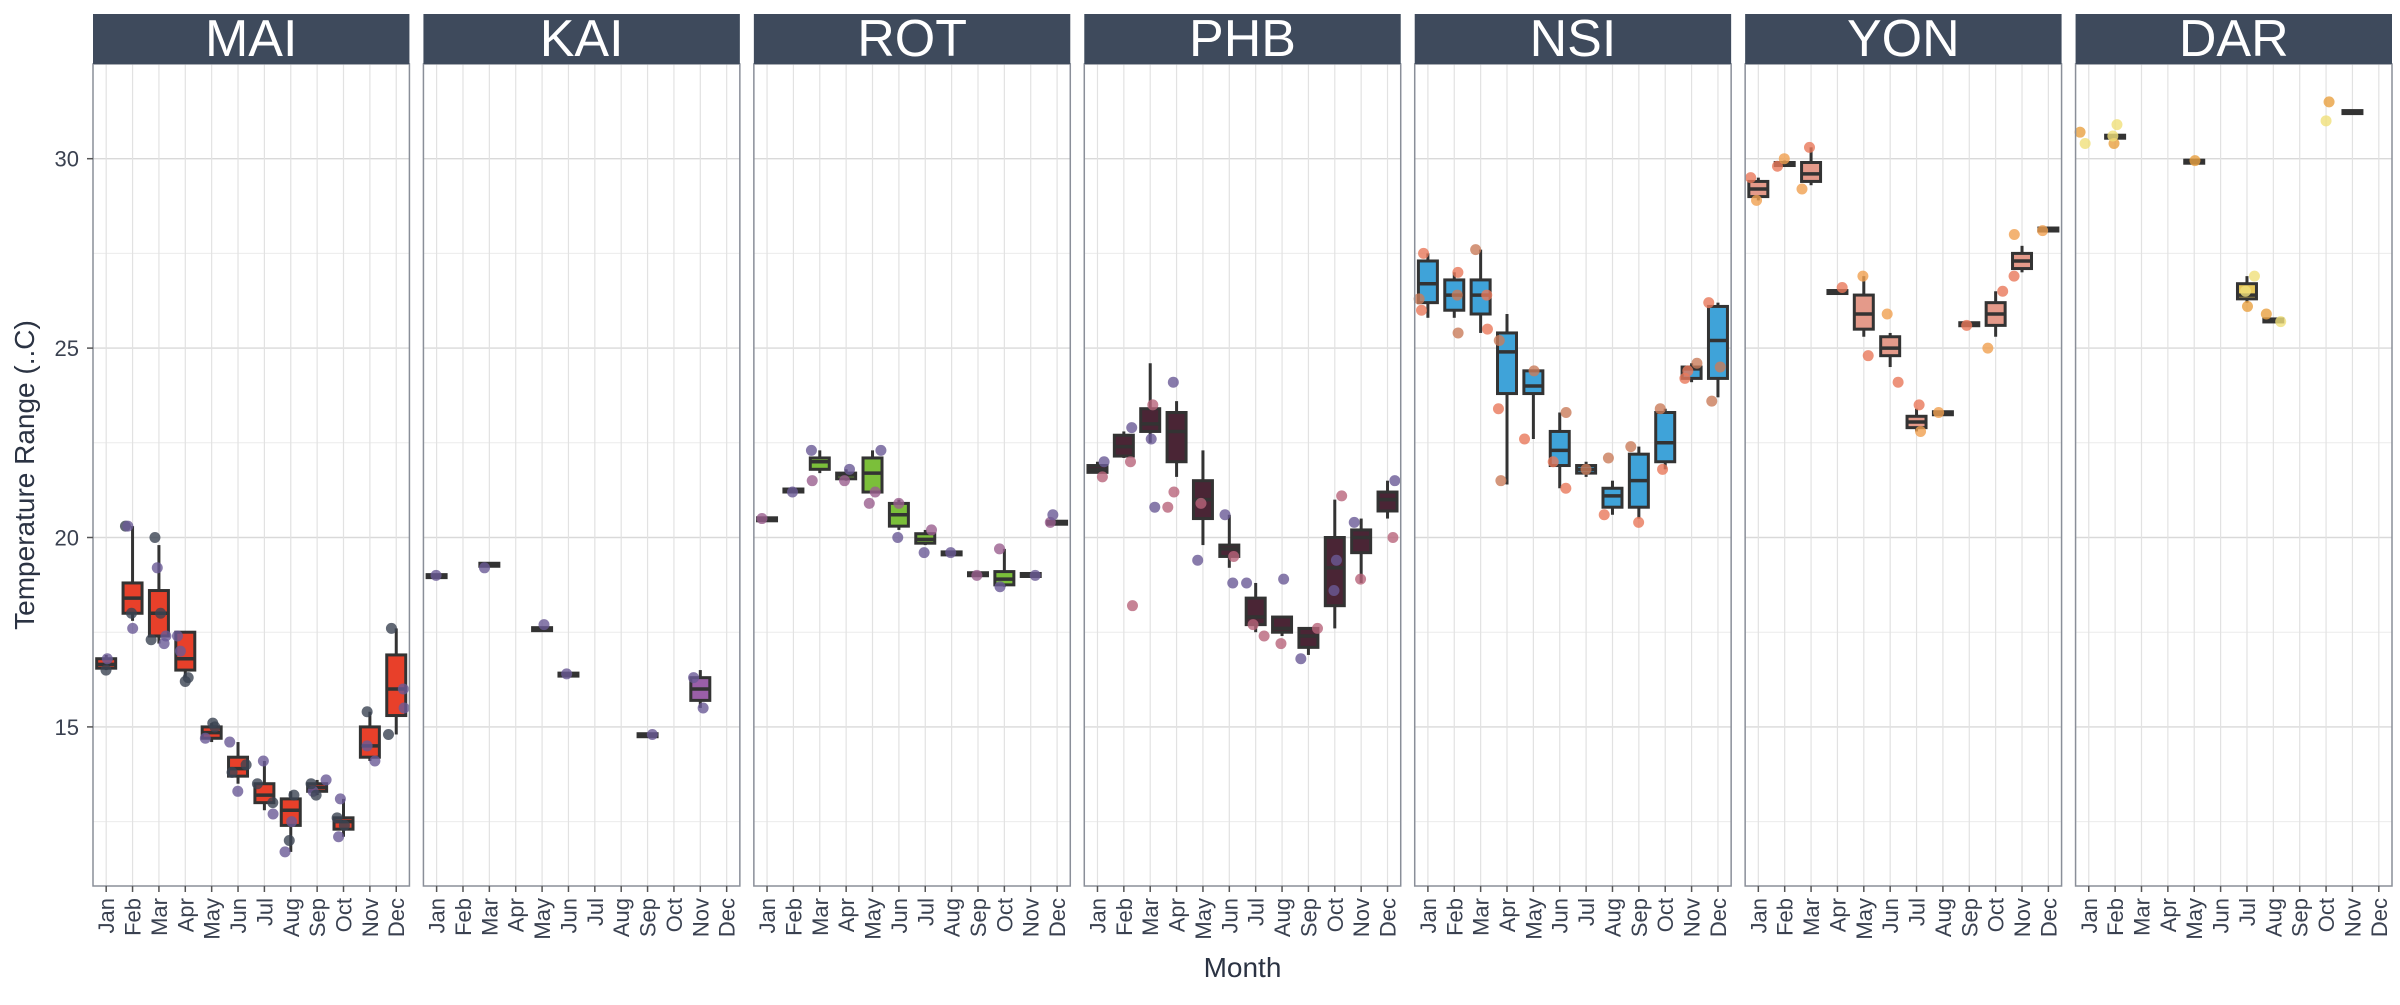  I want to click on facet-rot: ROT Jan Feb Mar Apr May Jun Jul Aug Sep Oct Nov Dec, so click(912, 475).